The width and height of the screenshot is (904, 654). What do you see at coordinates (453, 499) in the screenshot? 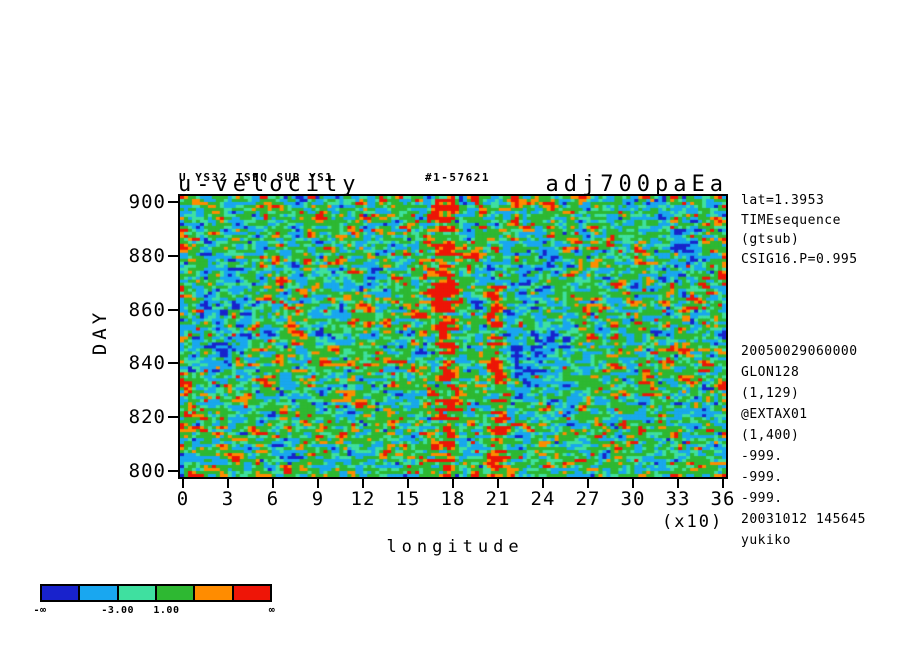
I see `x-tick-label: 18` at bounding box center [453, 499].